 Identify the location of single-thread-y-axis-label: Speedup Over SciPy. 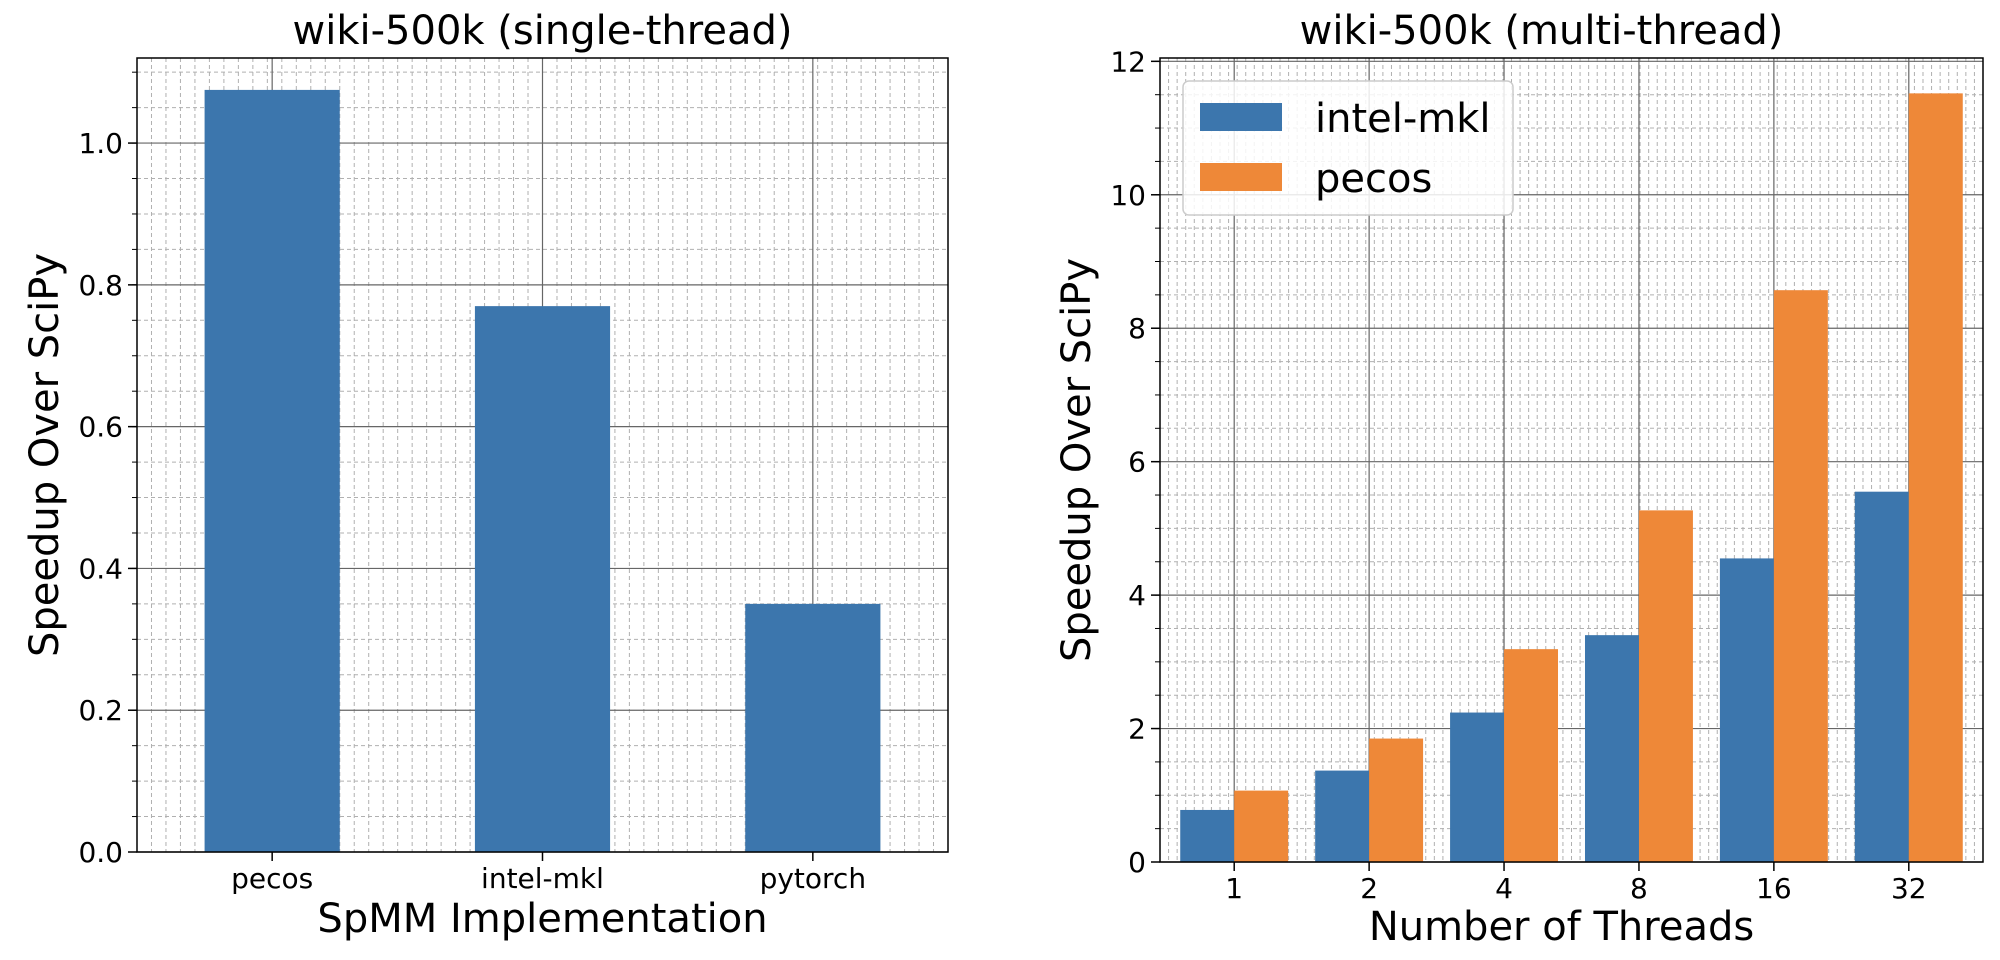
(45, 455).